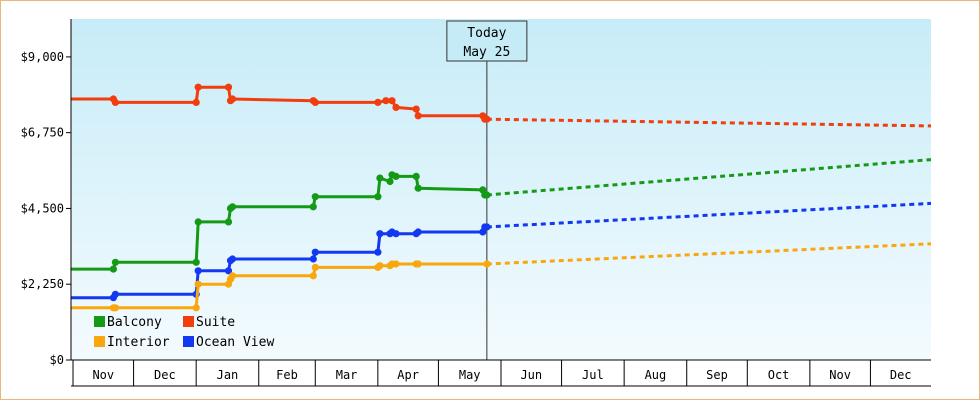 This screenshot has height=400, width=980. I want to click on x-month-label: May, so click(470, 375).